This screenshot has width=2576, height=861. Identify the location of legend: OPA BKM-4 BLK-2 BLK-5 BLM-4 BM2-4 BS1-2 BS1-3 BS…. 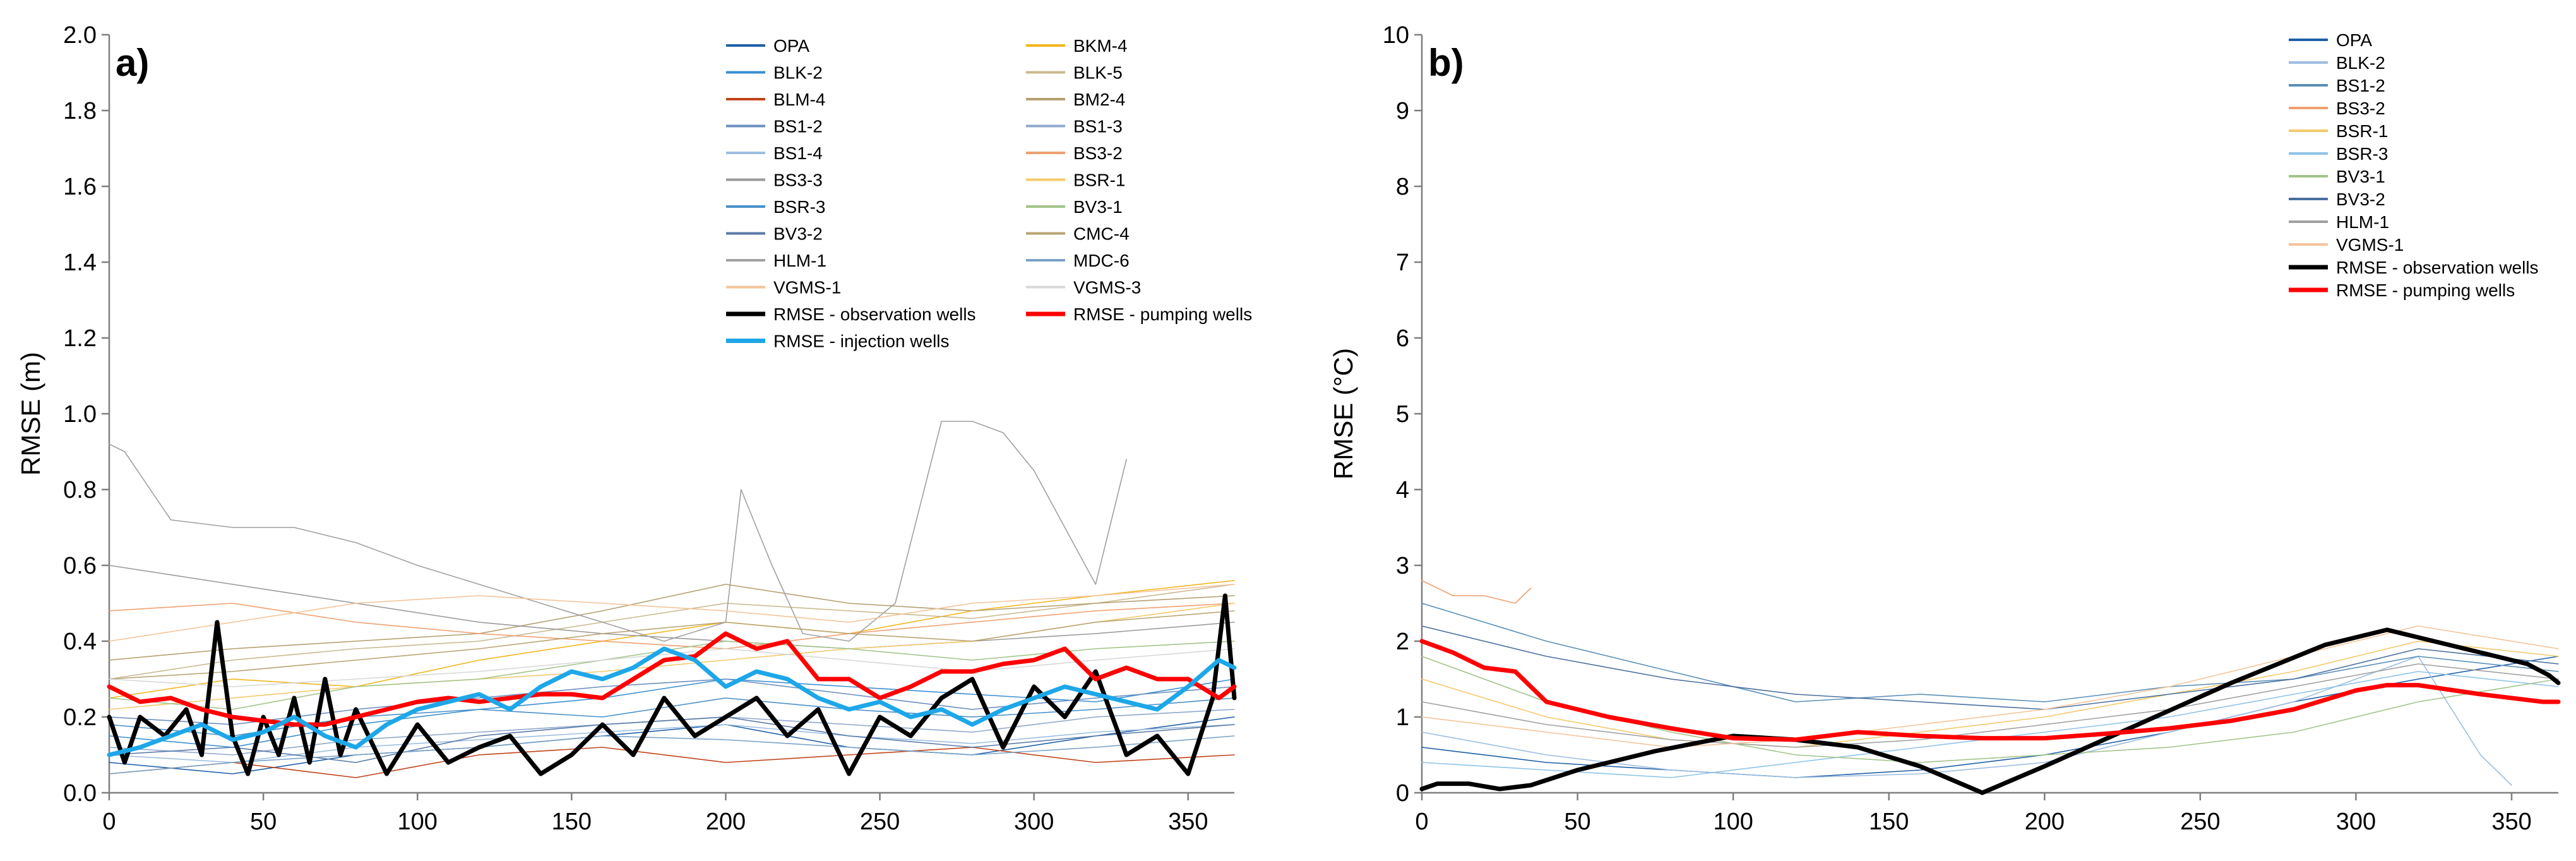
(989, 193).